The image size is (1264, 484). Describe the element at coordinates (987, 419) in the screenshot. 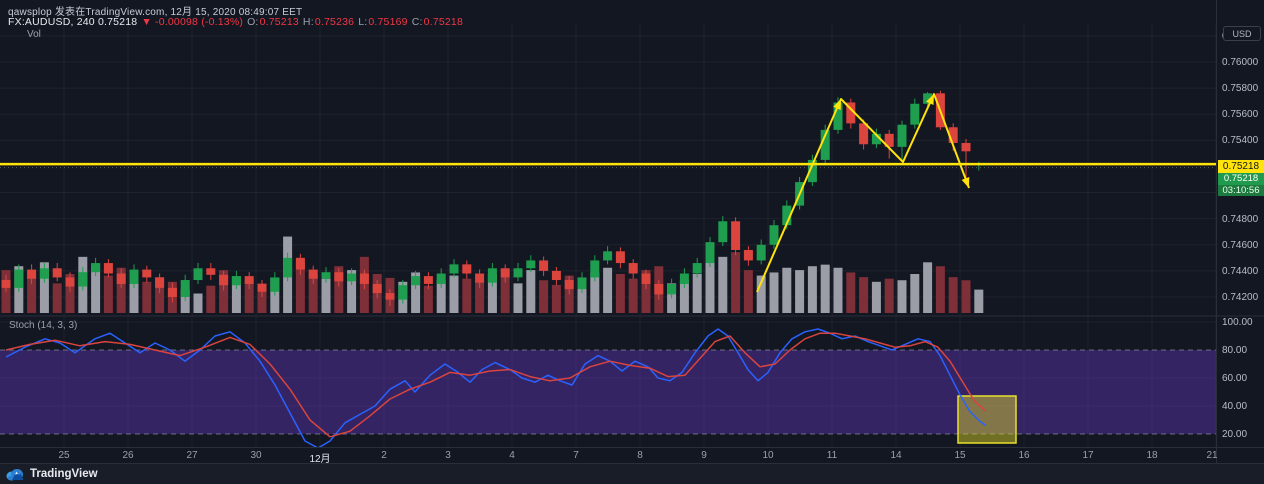

I see `highlight-box` at that location.